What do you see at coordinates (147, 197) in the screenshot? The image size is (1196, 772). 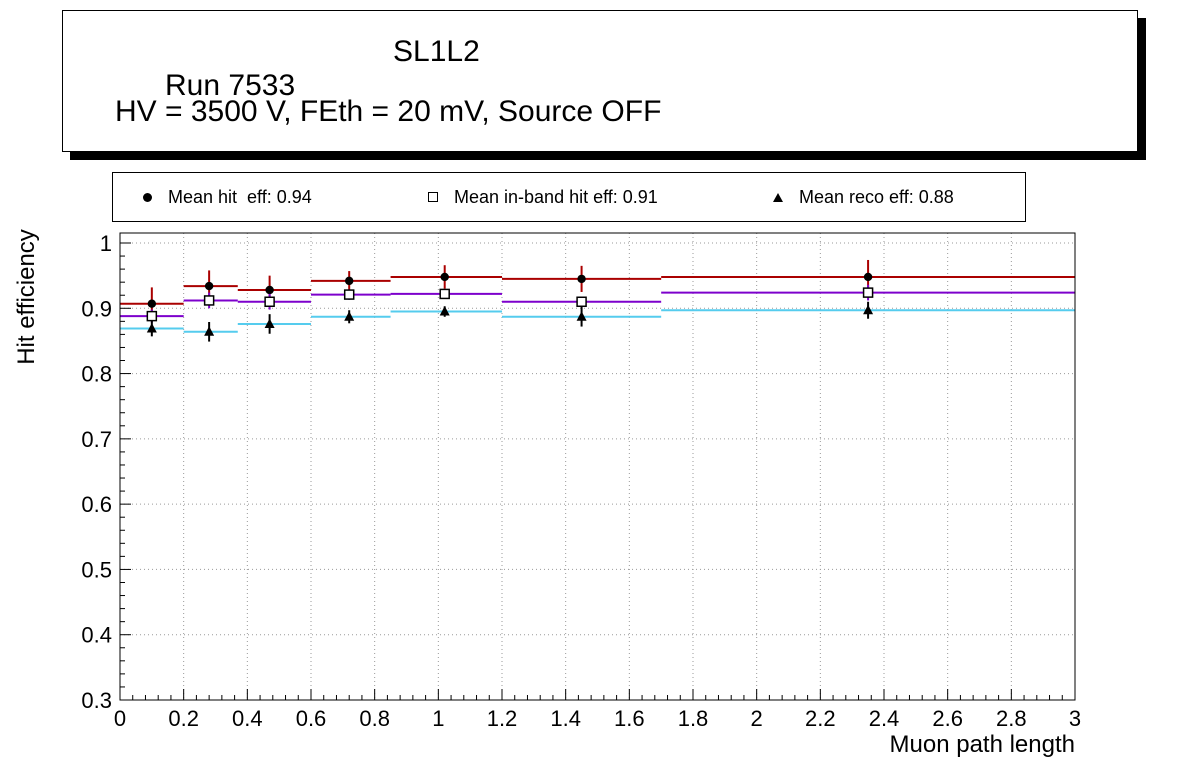 I see `filled-circle-marker-icon` at bounding box center [147, 197].